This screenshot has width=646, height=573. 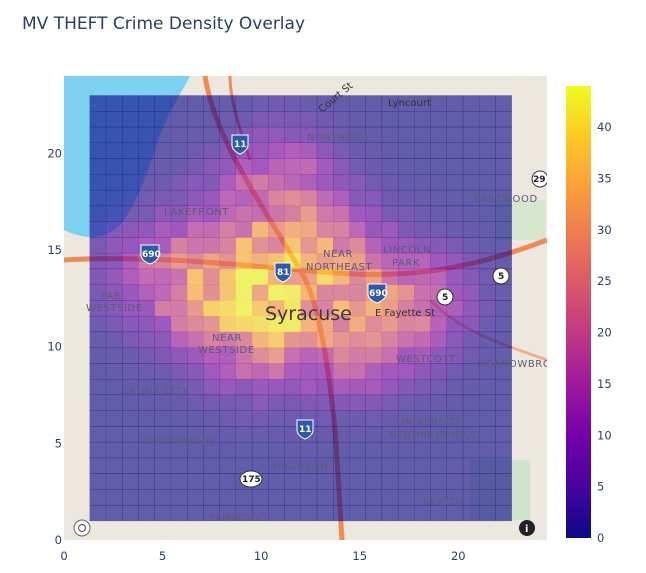 I want to click on y-tick-label: 20, so click(x=54, y=153).